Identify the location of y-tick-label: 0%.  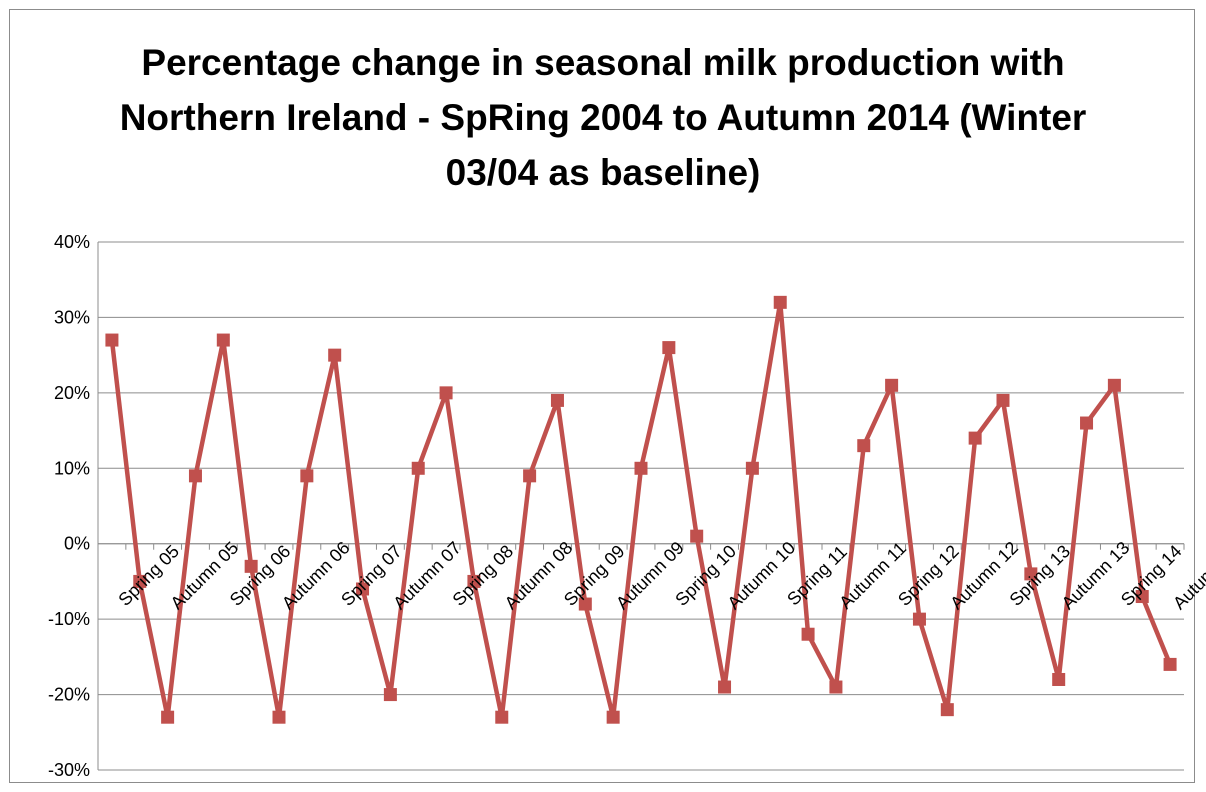
(77, 544).